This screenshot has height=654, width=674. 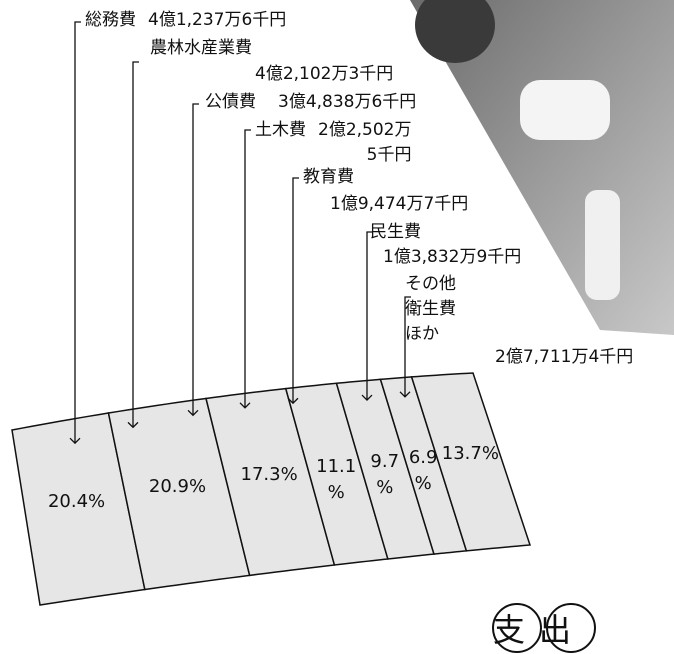 I want to click on category-label: その他 衛生費 ほか, so click(x=430, y=309).